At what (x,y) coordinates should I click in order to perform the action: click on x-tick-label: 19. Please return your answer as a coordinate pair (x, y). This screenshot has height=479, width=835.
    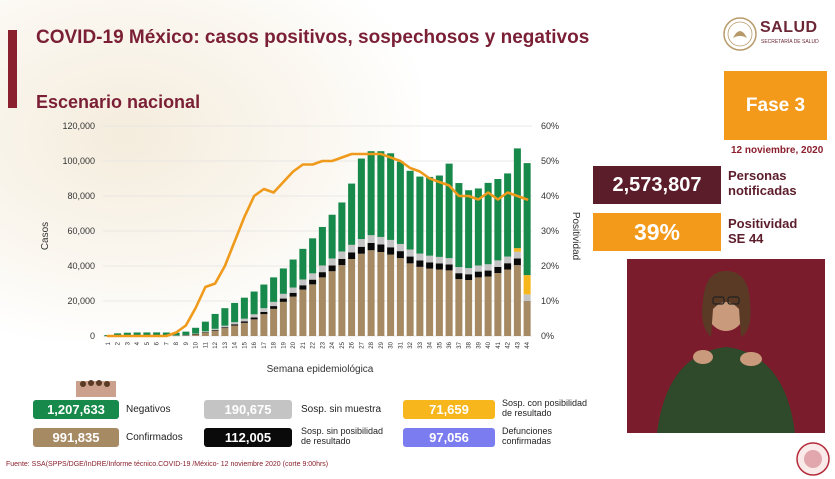
    Looking at the image, I should click on (284, 344).